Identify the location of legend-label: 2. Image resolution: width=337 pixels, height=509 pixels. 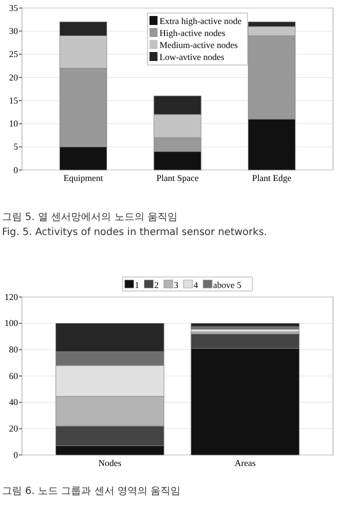
(156, 285).